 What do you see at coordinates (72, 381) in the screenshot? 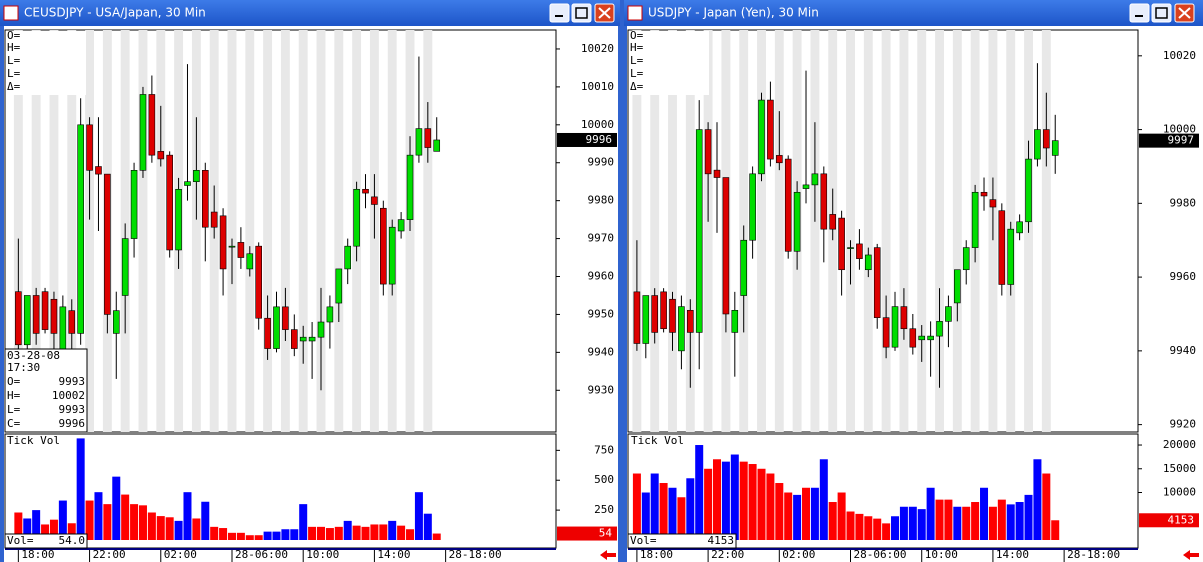
I see `cursor-value: 9993` at bounding box center [72, 381].